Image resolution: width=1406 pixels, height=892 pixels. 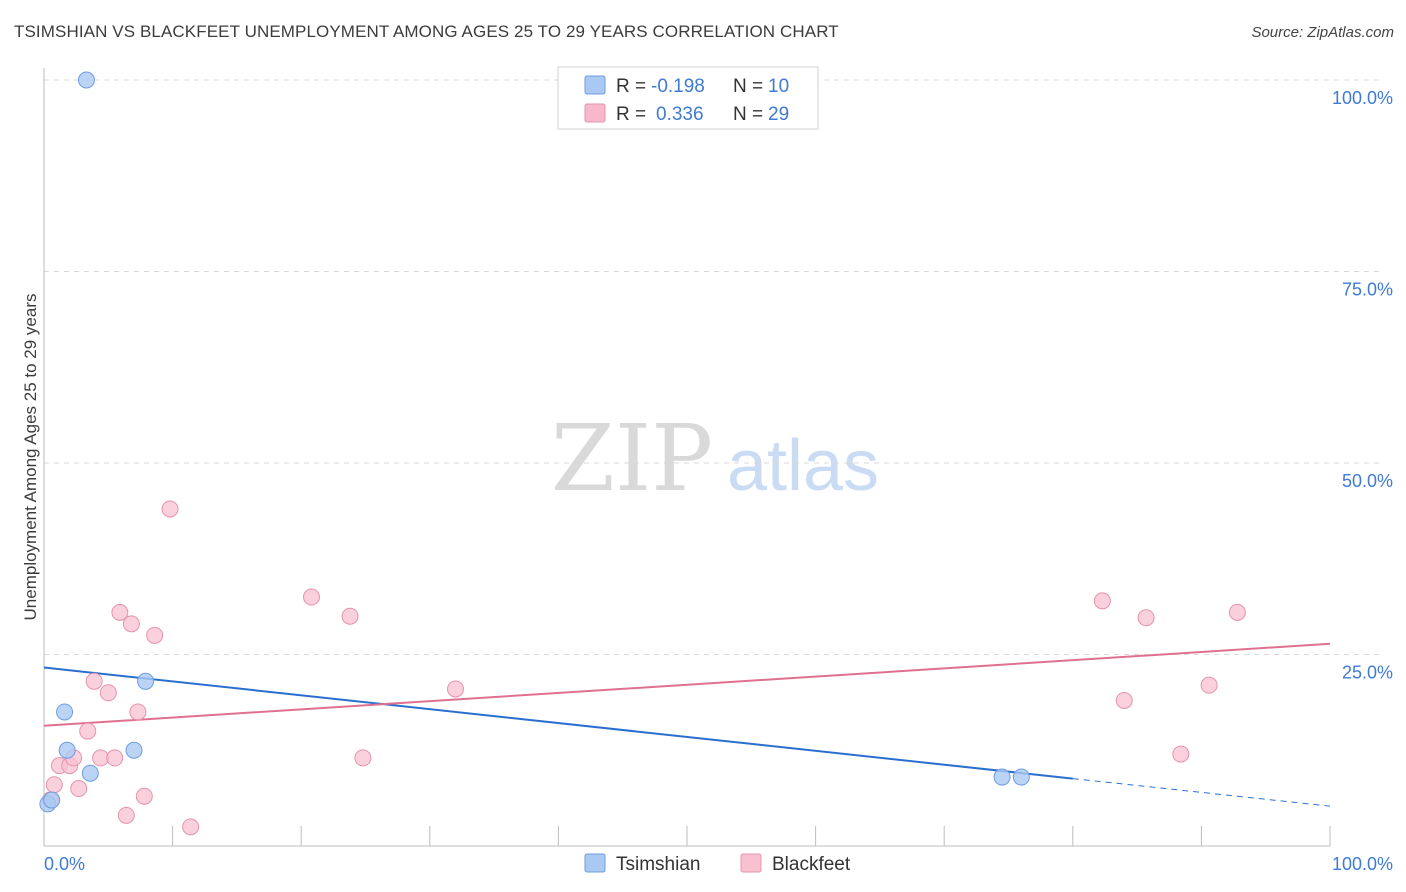 I want to click on watermark-zip: ZIP, so click(x=632, y=458).